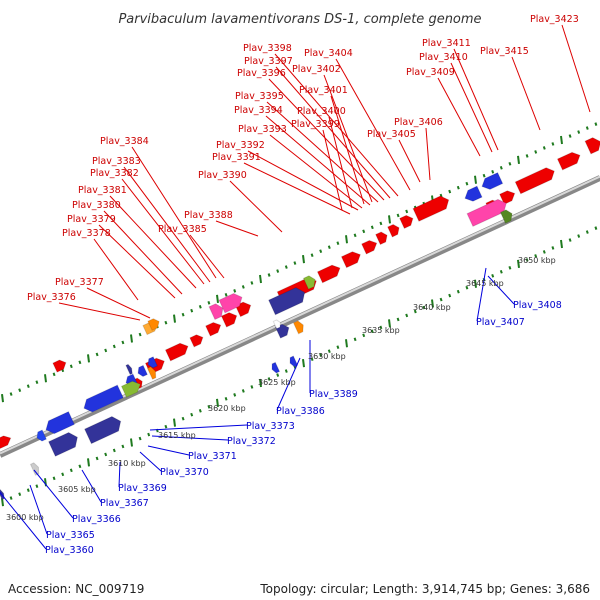  I want to click on kbp-label: 3605 kbp, so click(77, 489).